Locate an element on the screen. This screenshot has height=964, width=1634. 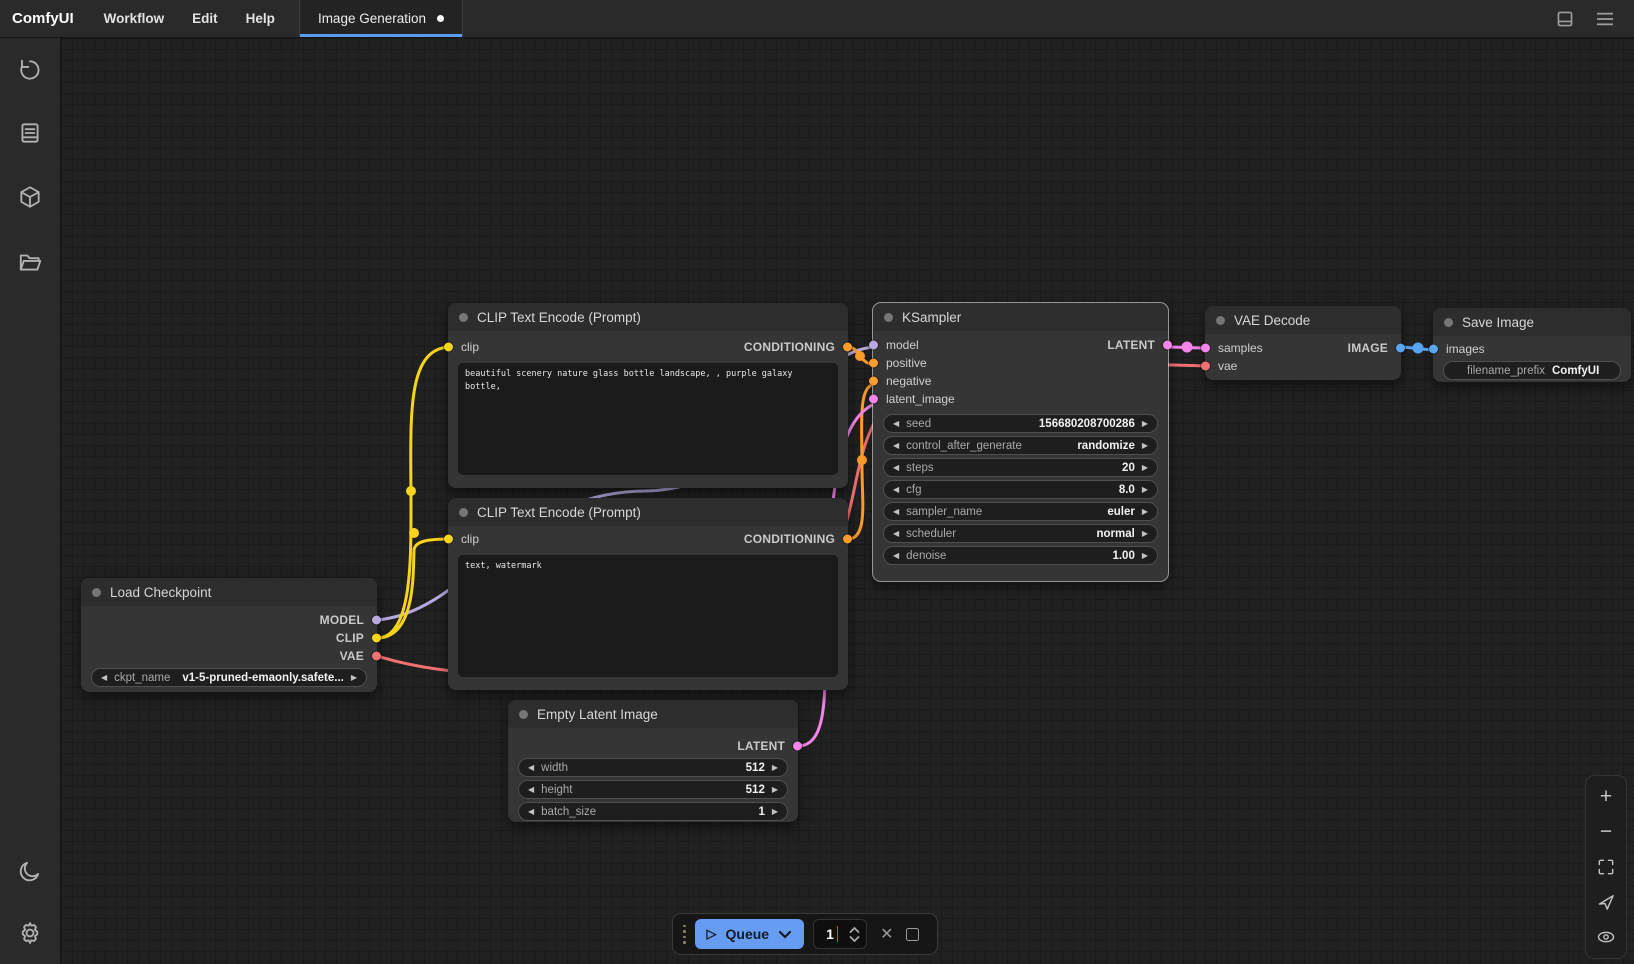
step-up-icon is located at coordinates (854, 929).